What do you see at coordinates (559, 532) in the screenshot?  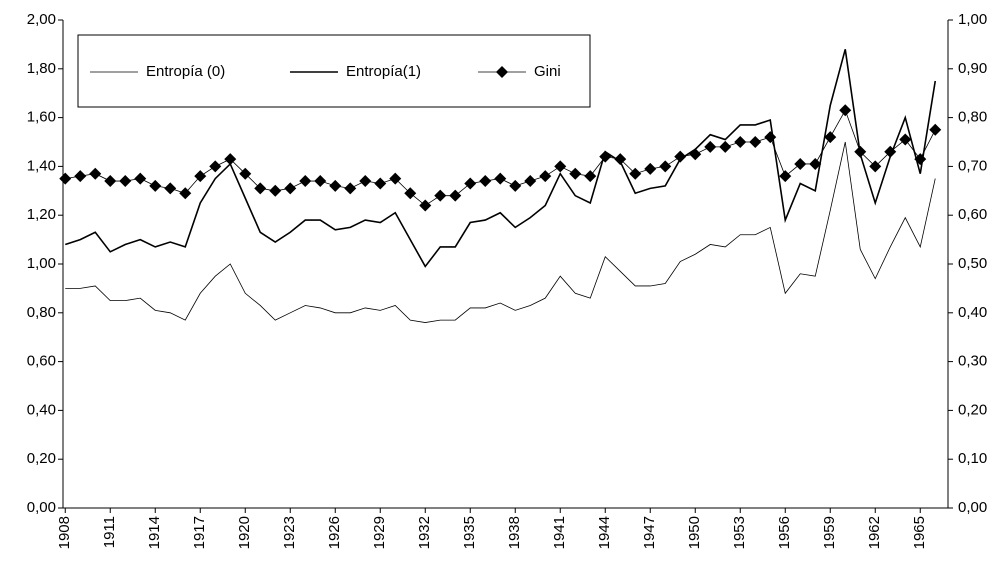 I see `x-tick-label: 1941` at bounding box center [559, 532].